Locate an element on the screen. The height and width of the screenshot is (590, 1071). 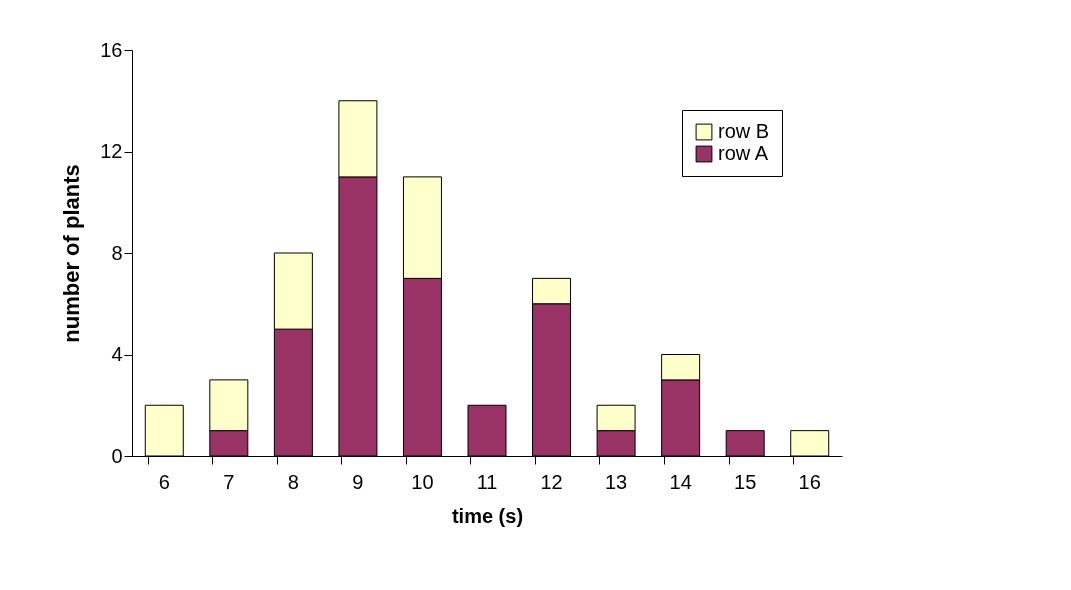
x-tick-label: 16 is located at coordinates (809, 481).